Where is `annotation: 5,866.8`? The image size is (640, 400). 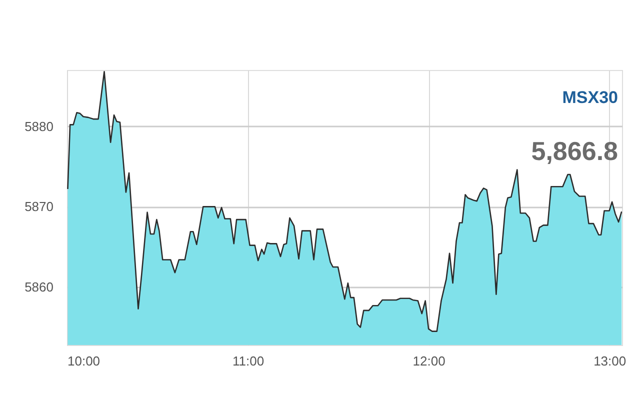
annotation: 5,866.8 is located at coordinates (574, 151).